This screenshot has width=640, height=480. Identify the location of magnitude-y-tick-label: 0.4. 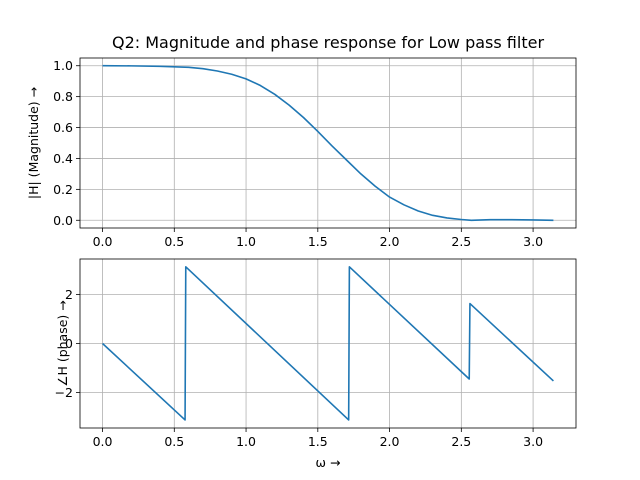
(63, 158).